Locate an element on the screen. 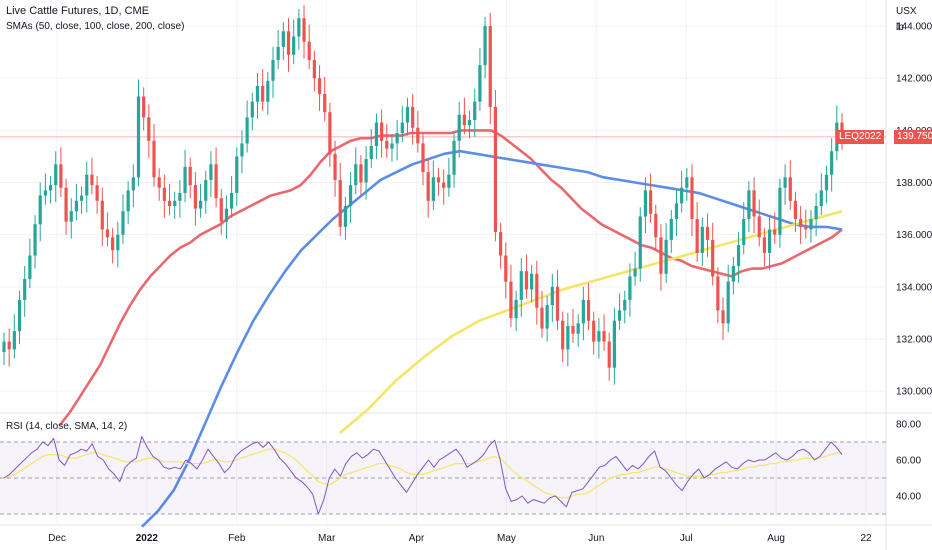 This screenshot has width=932, height=550. rsi-tick-label: 80.00 is located at coordinates (908, 425).